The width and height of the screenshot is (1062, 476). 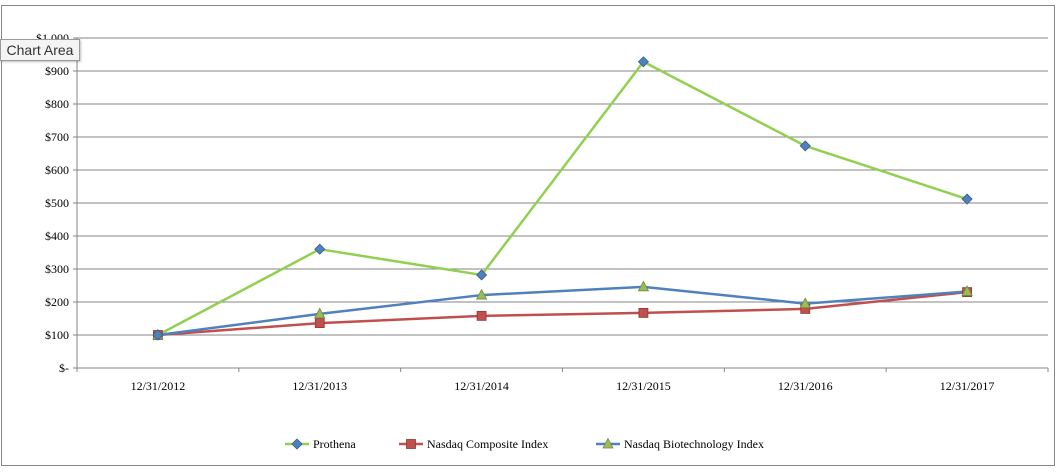 What do you see at coordinates (694, 444) in the screenshot?
I see `legend-label: Nasdaq Biotechnology Index` at bounding box center [694, 444].